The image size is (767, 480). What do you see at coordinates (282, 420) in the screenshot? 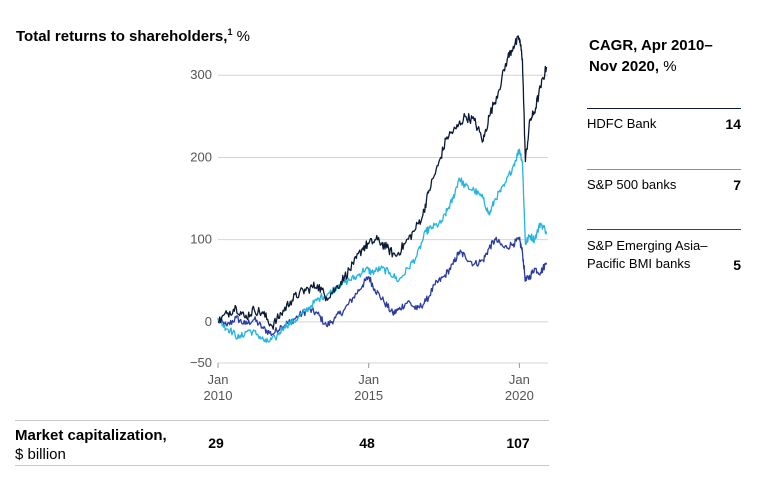
I see `market-cap-top-rule` at bounding box center [282, 420].